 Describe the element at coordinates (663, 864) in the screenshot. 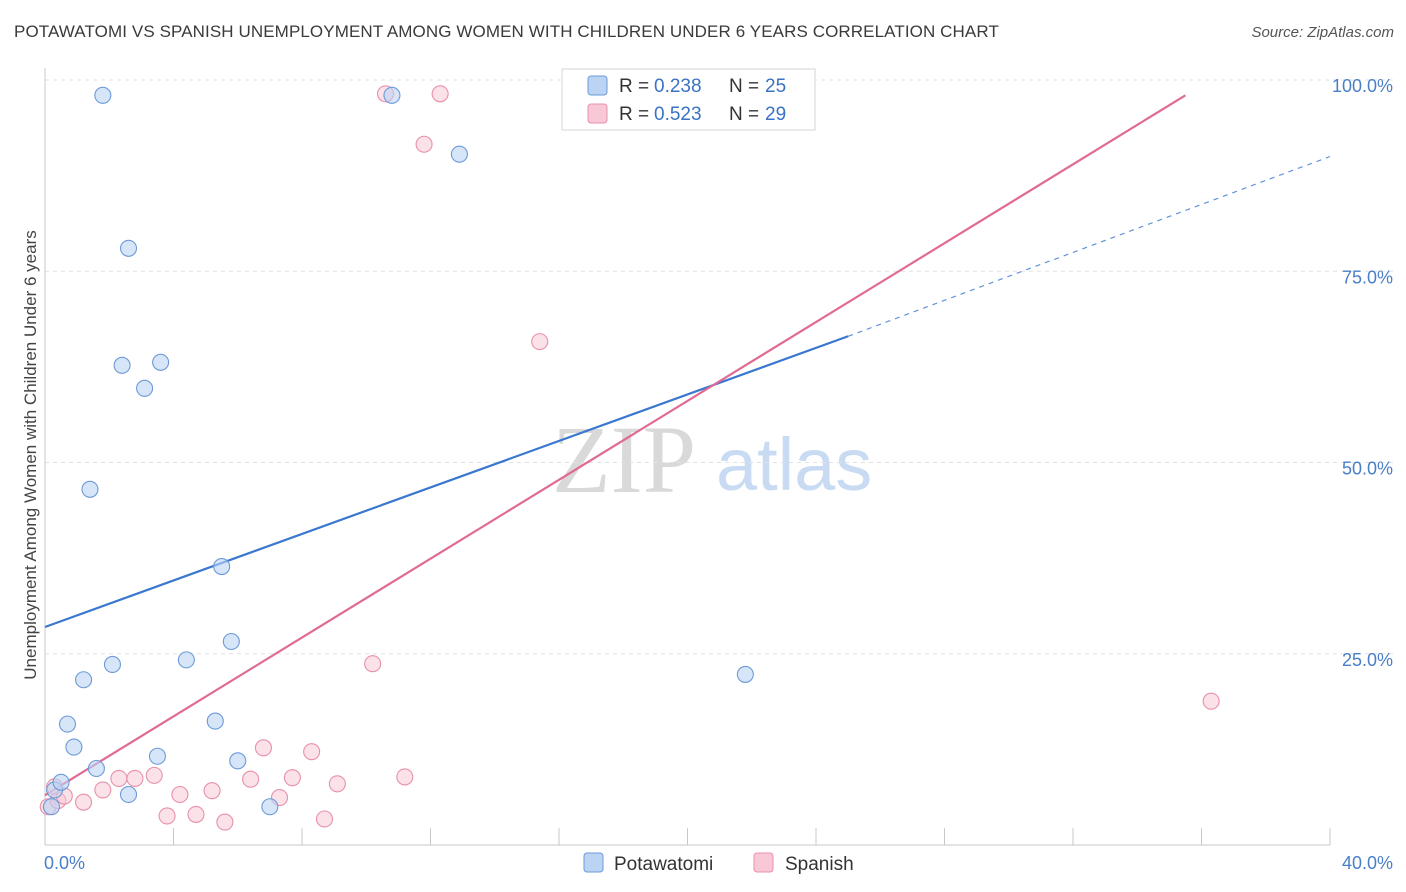

I see `bottom-legend-label-potawatomi: Potawatomi` at that location.